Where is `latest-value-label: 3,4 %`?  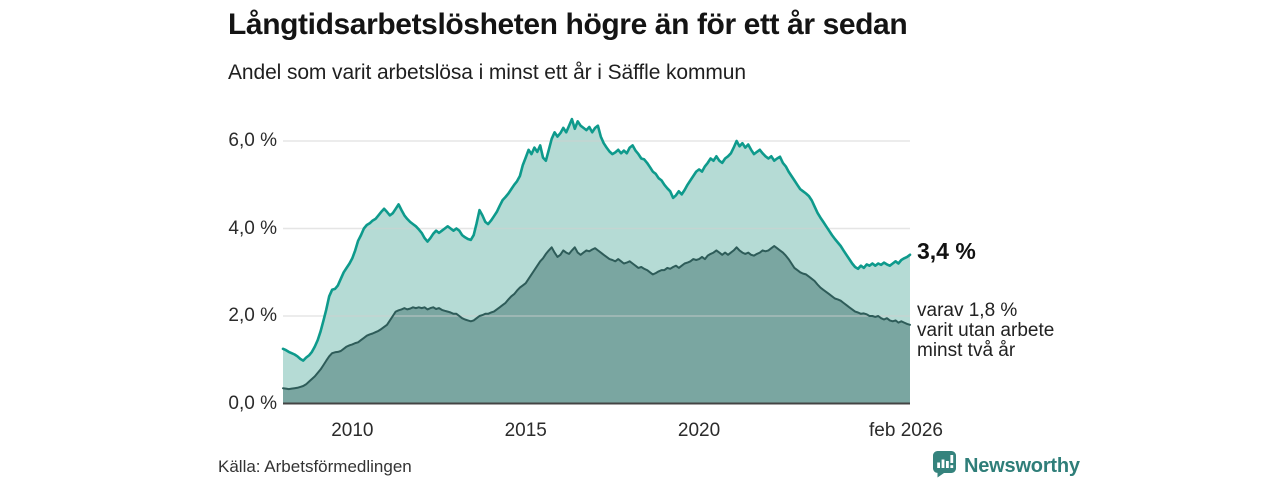
latest-value-label: 3,4 % is located at coordinates (946, 251).